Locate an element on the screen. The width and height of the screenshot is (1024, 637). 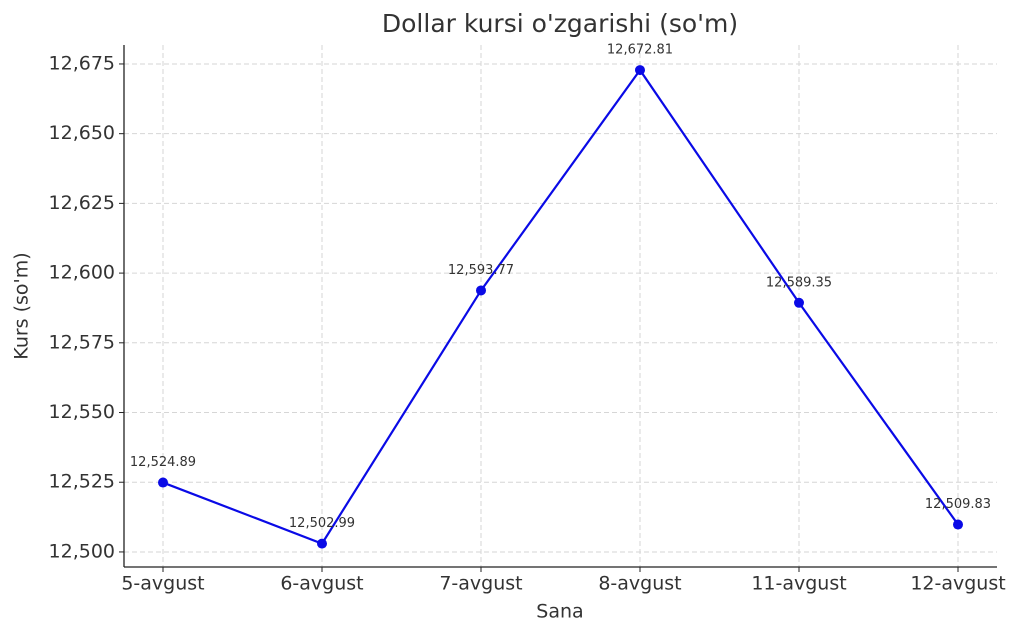
data-label: 12,509.83 is located at coordinates (958, 504).